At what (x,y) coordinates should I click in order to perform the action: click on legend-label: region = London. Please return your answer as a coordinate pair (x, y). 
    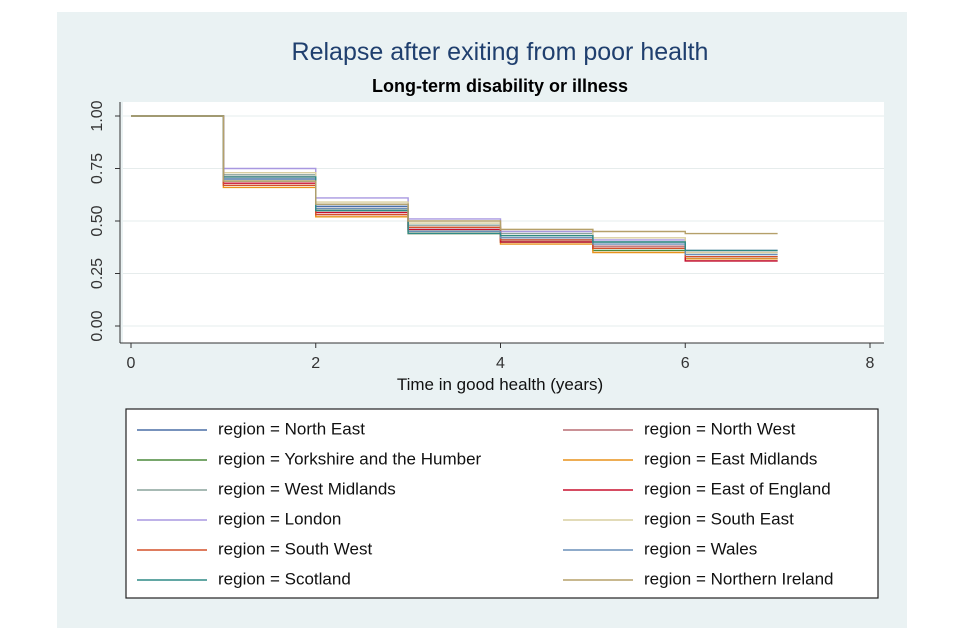
    Looking at the image, I should click on (279, 518).